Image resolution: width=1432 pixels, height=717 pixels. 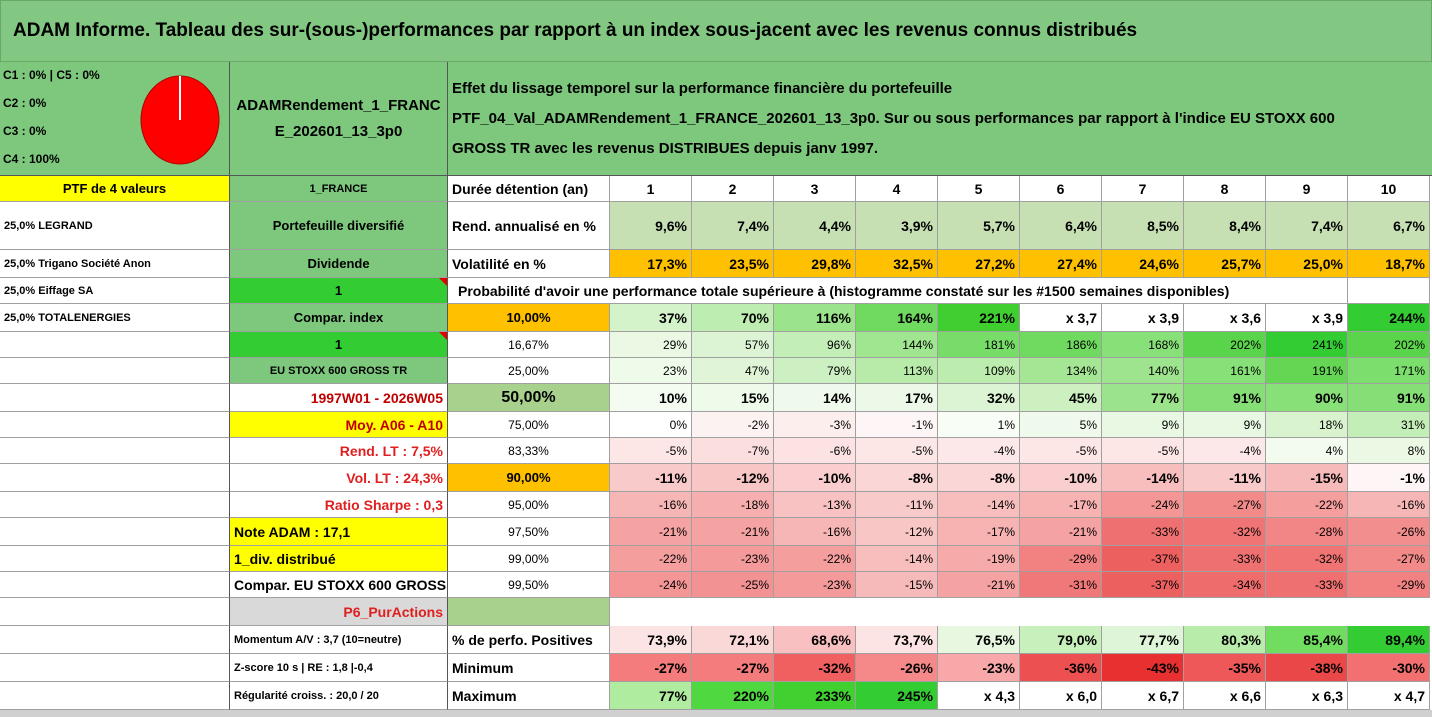 I want to click on value-cell: -15%, so click(x=897, y=585).